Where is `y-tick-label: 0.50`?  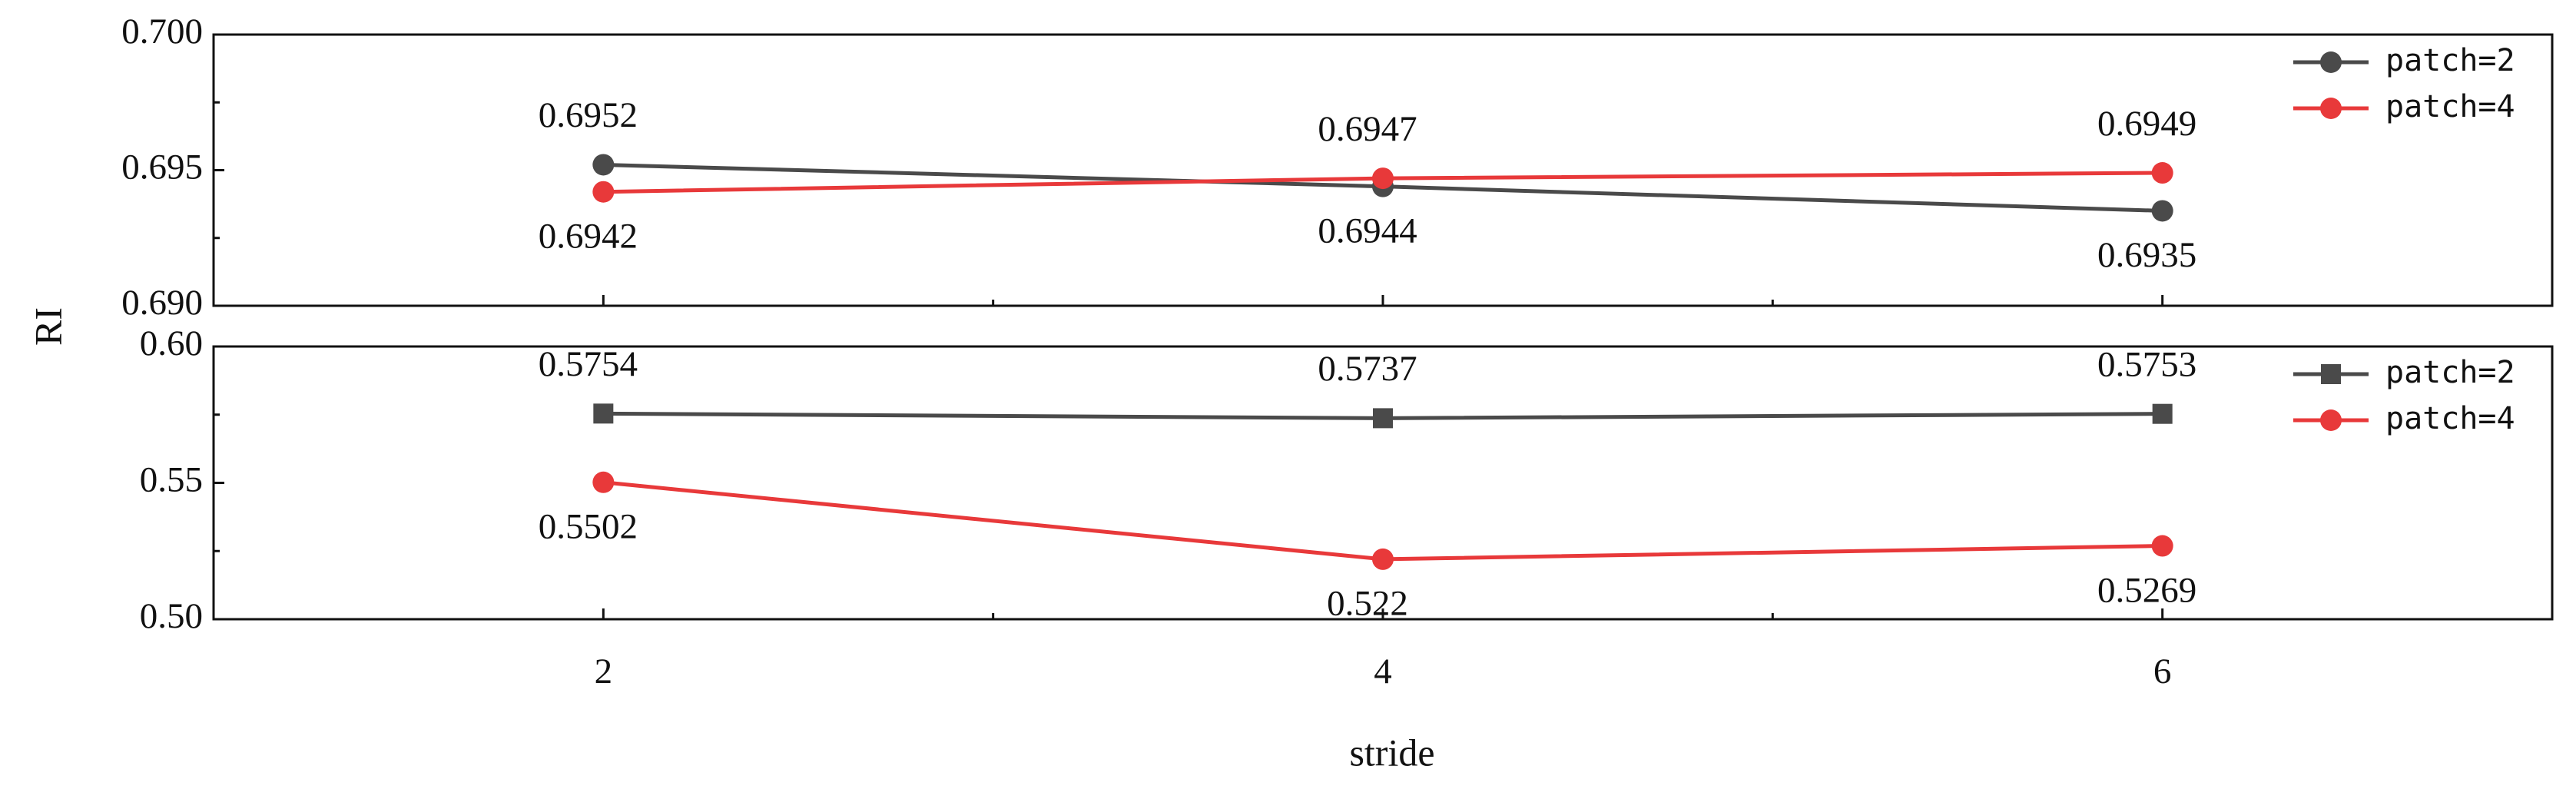
y-tick-label: 0.50 is located at coordinates (171, 616).